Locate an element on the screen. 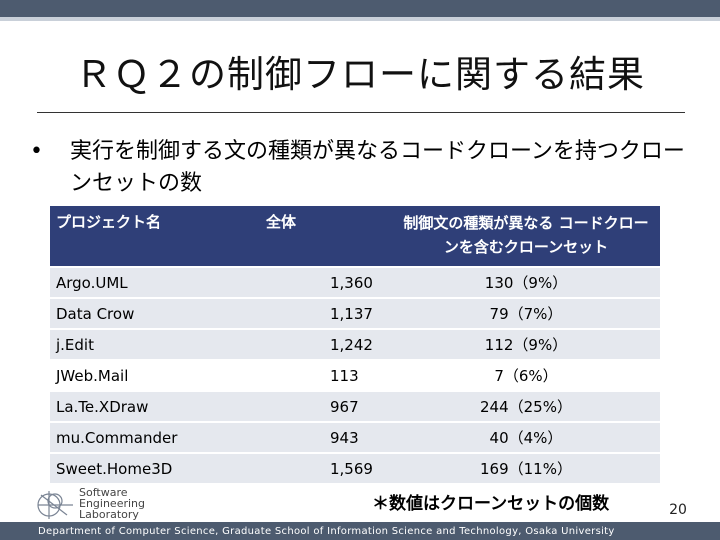 This screenshot has height=540, width=720. footer-bar is located at coordinates (360, 531).